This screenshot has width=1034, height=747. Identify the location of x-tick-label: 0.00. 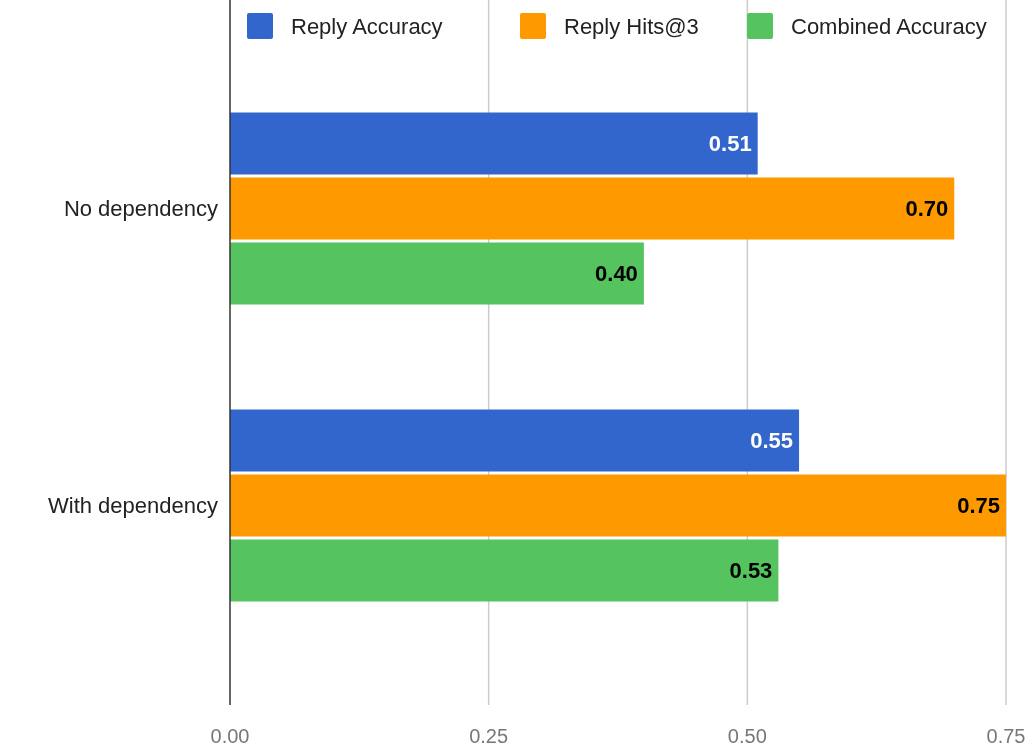
(230, 736).